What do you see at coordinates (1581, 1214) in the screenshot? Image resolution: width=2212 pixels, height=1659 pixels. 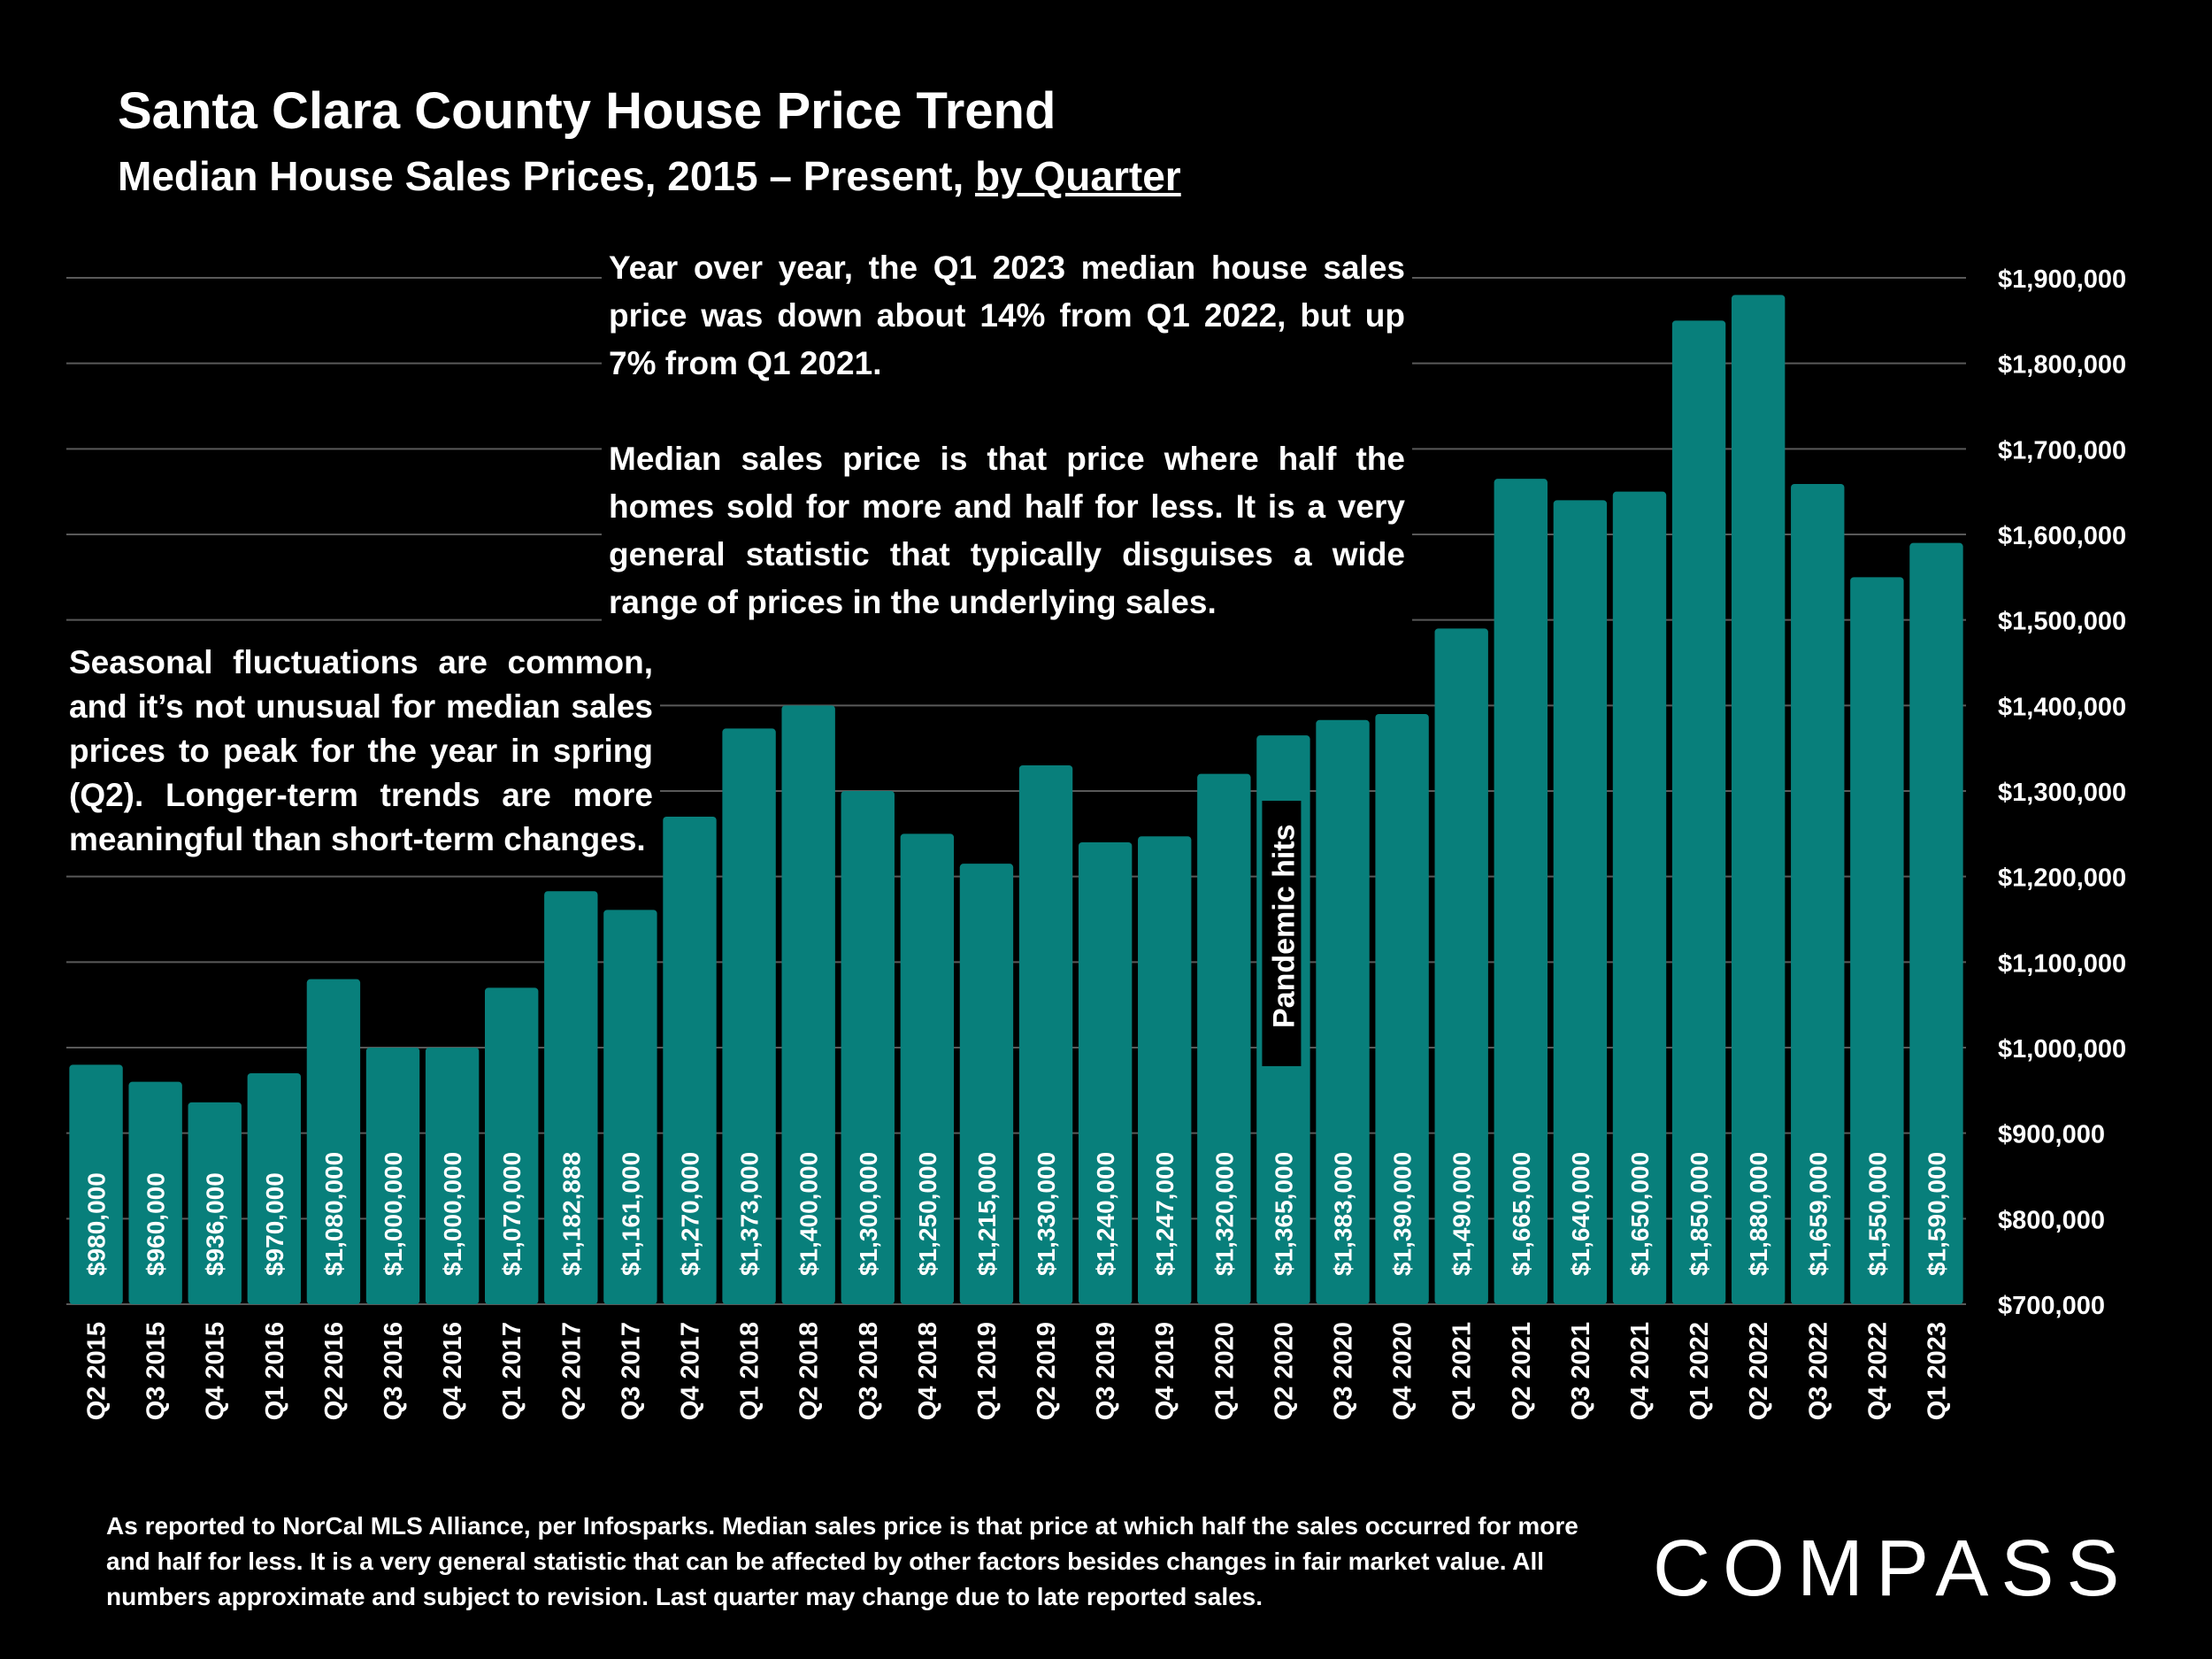 I see `bar-value-label: $1,640,000` at bounding box center [1581, 1214].